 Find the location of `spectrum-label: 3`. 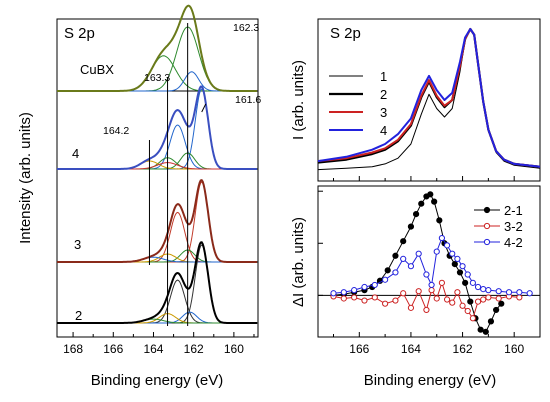

spectrum-label: 3 is located at coordinates (77, 244).